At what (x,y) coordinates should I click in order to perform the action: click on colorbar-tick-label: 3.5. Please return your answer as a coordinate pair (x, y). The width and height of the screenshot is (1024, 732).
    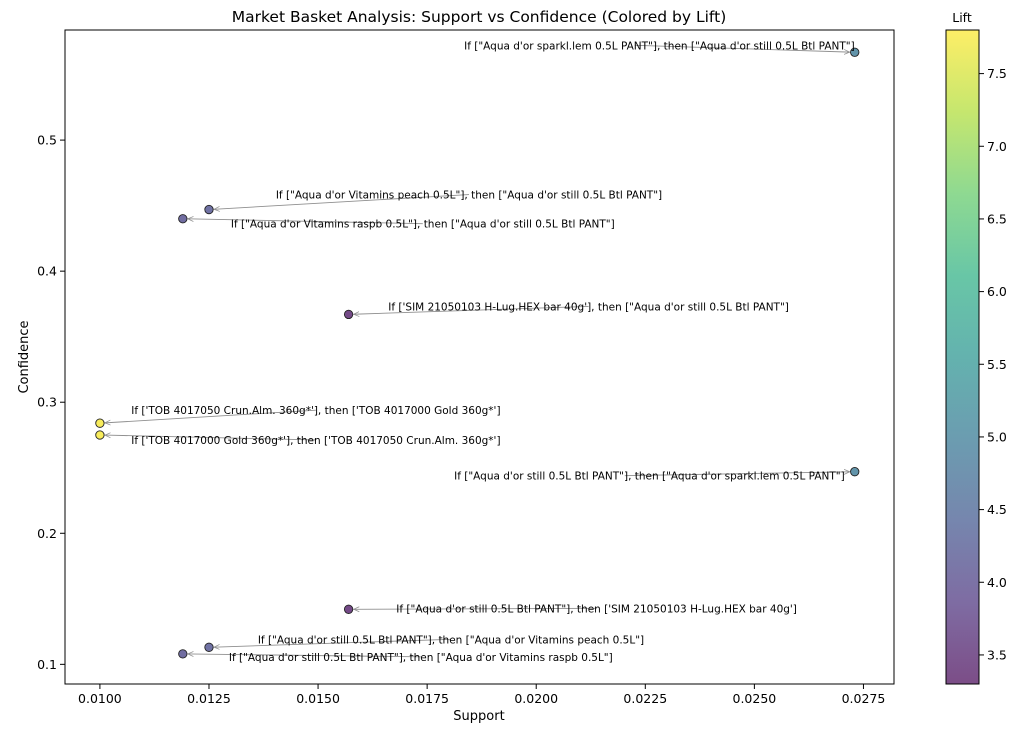
    Looking at the image, I should click on (997, 654).